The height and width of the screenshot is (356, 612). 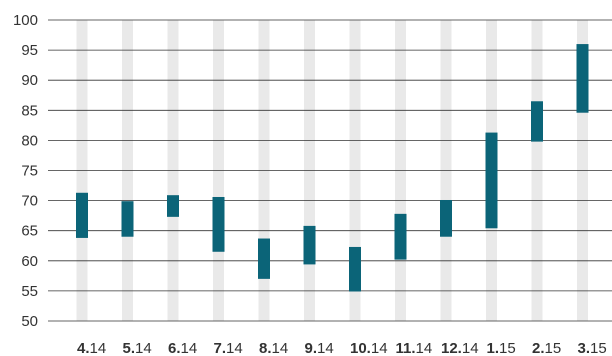 I want to click on y-tick-label: 90, so click(x=29, y=80).